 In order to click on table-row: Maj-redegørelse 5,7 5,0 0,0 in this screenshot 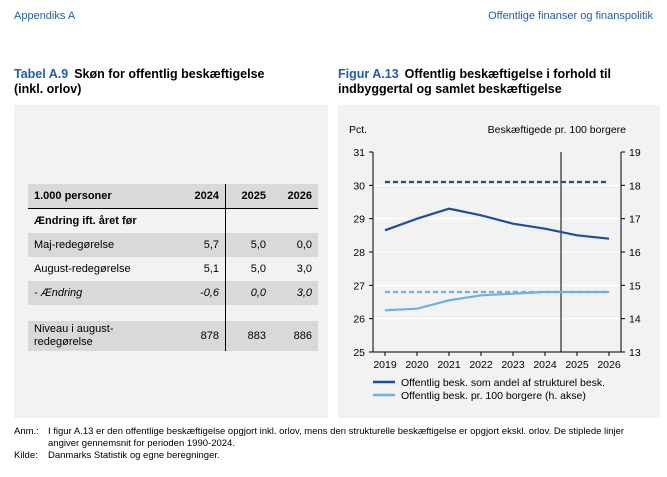, I will do `click(173, 245)`.